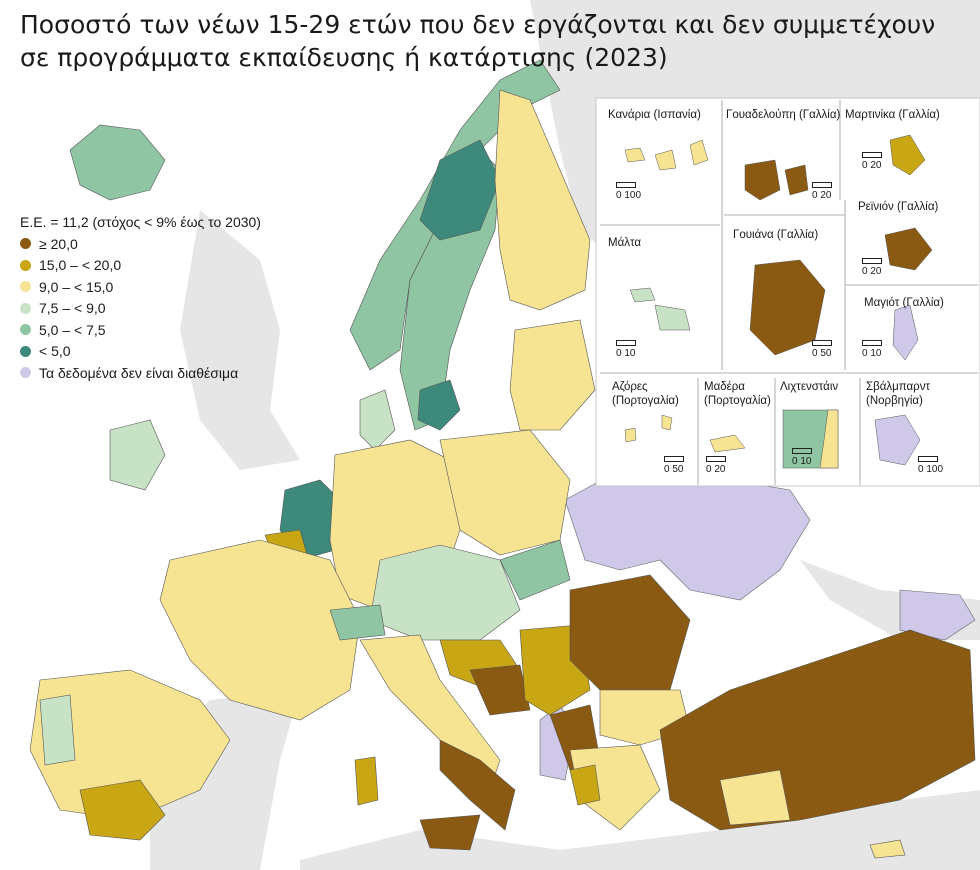 This screenshot has height=870, width=980. Describe the element at coordinates (887, 849) in the screenshot. I see `cyprus` at that location.